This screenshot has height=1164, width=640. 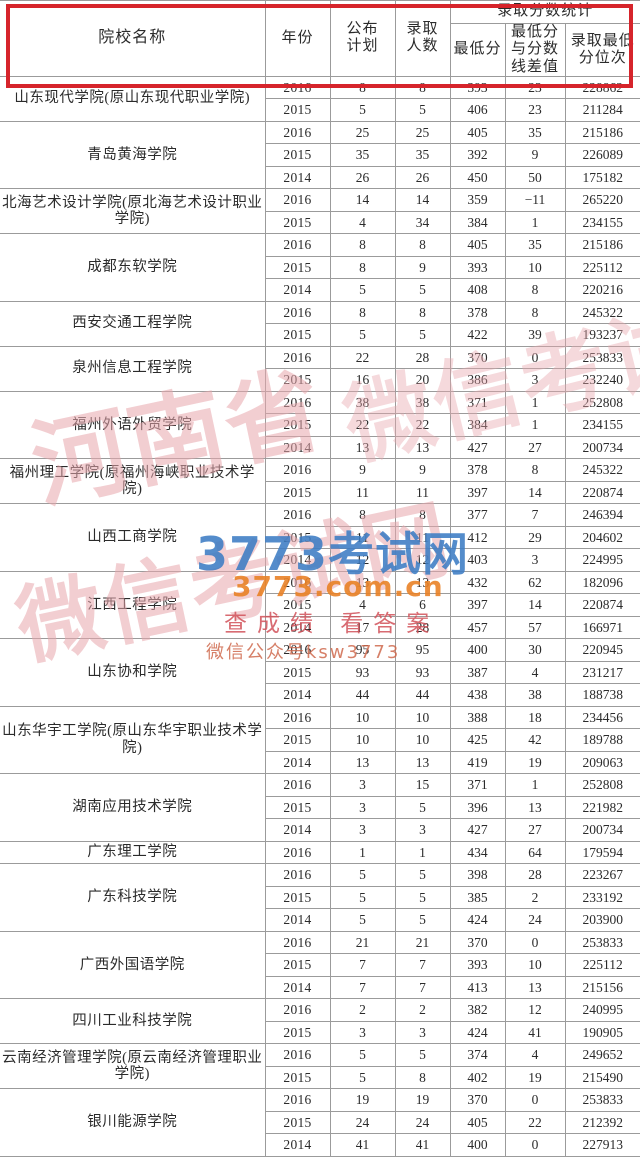 What do you see at coordinates (422, 762) in the screenshot?
I see `cell-admitted: 13` at bounding box center [422, 762].